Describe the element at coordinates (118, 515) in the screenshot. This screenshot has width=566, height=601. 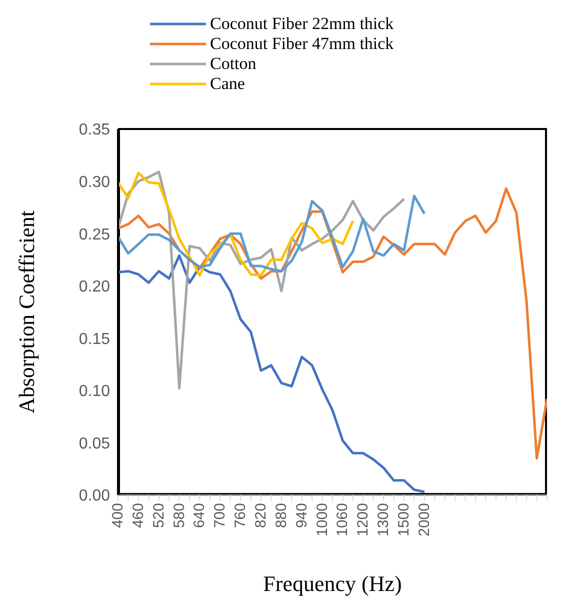
I see `x-tick-label: 400` at that location.